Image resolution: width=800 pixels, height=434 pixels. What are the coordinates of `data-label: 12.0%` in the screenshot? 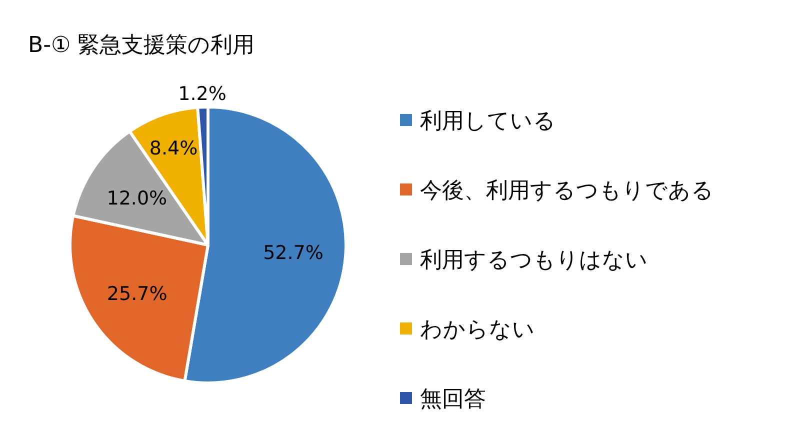 It's located at (137, 198).